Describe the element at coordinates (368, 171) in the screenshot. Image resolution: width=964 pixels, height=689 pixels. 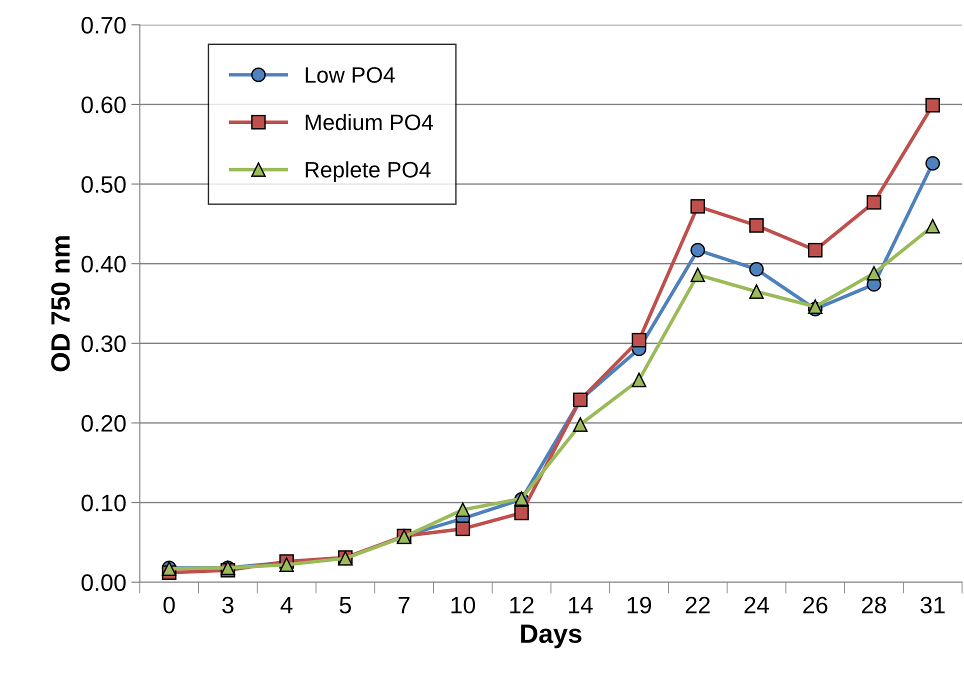
I see `legend-label: Replete PO4` at that location.